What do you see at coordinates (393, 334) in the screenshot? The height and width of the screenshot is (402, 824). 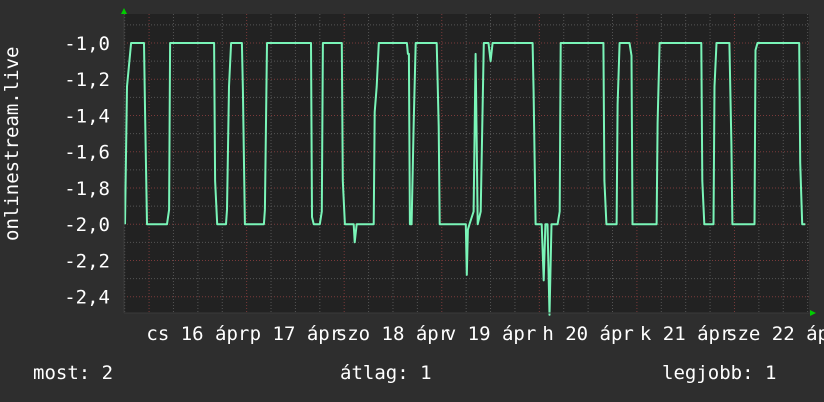 I see `x-tick-label: szo 18 ápr` at bounding box center [393, 334].